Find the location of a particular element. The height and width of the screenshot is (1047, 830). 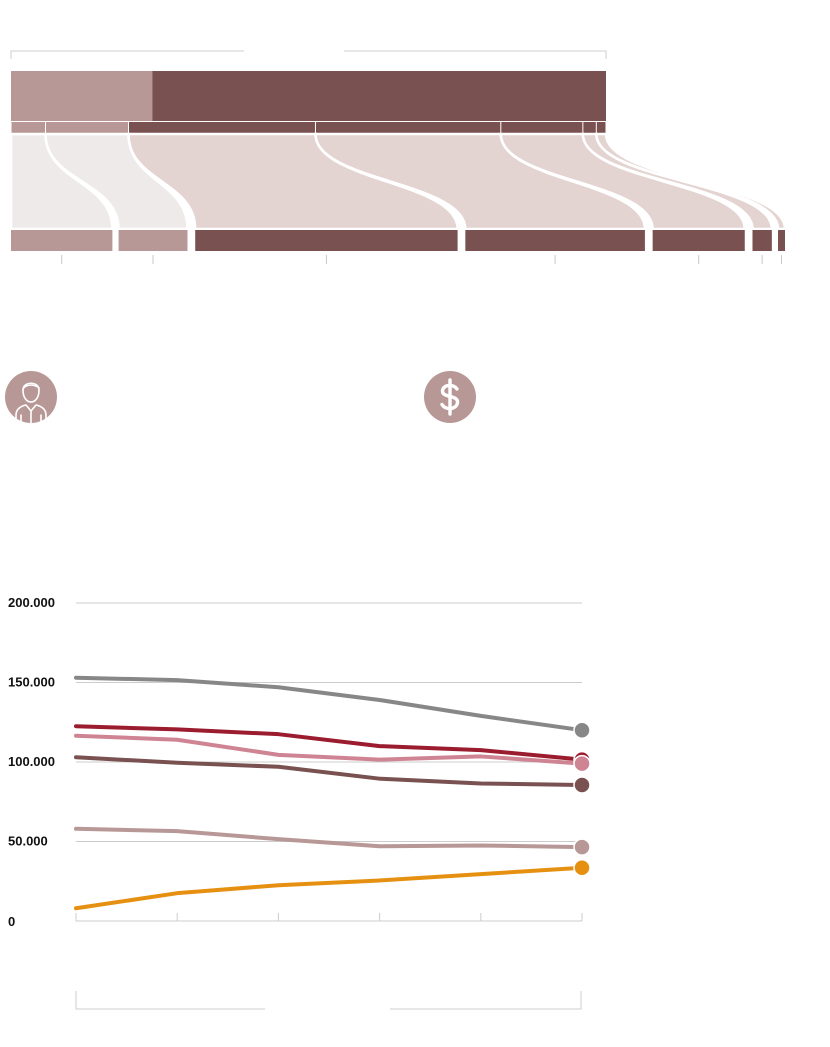

y-tick-label: 100.000 is located at coordinates (31, 761).